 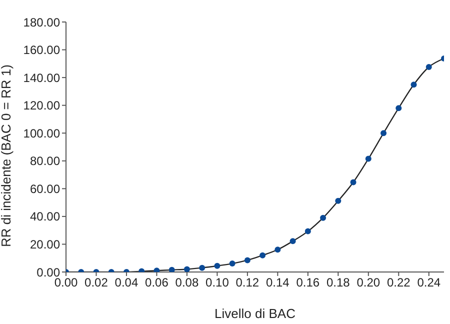 I want to click on x-tick-label: 0.12, so click(x=248, y=283).